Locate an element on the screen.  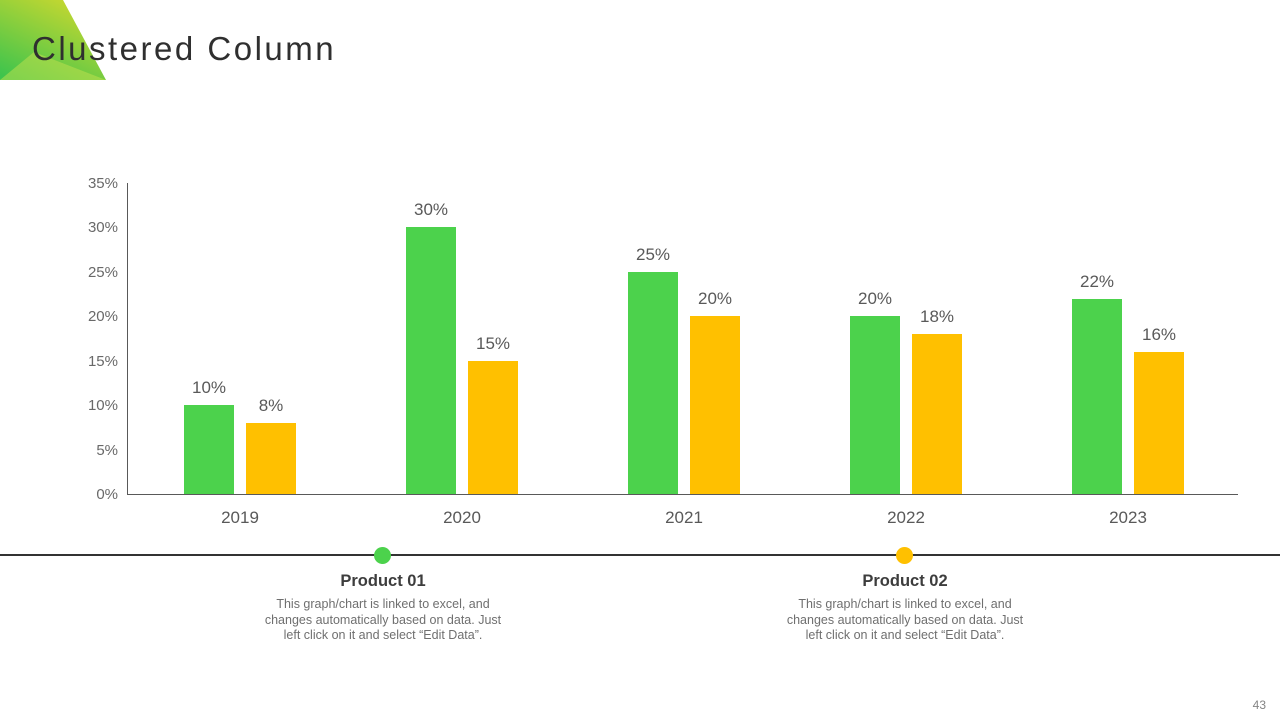
legend-item-title: Product 01 is located at coordinates (383, 581).